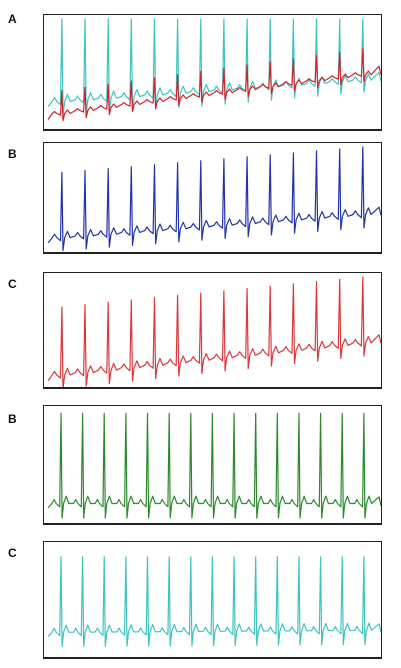 This screenshot has height=668, width=401. I want to click on panel-c2-svg, so click(214, 602).